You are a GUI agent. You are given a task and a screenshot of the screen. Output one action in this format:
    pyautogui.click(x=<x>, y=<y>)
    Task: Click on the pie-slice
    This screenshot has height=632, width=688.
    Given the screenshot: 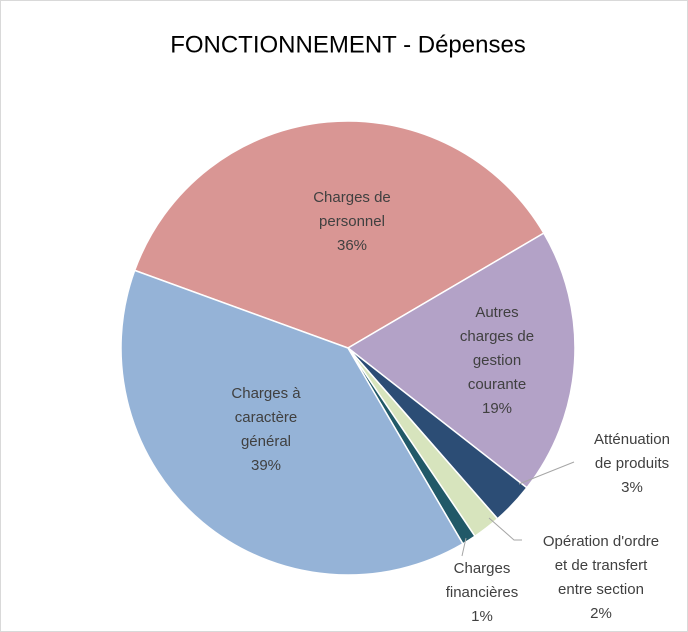 What is the action you would take?
    pyautogui.click(x=461, y=360)
    